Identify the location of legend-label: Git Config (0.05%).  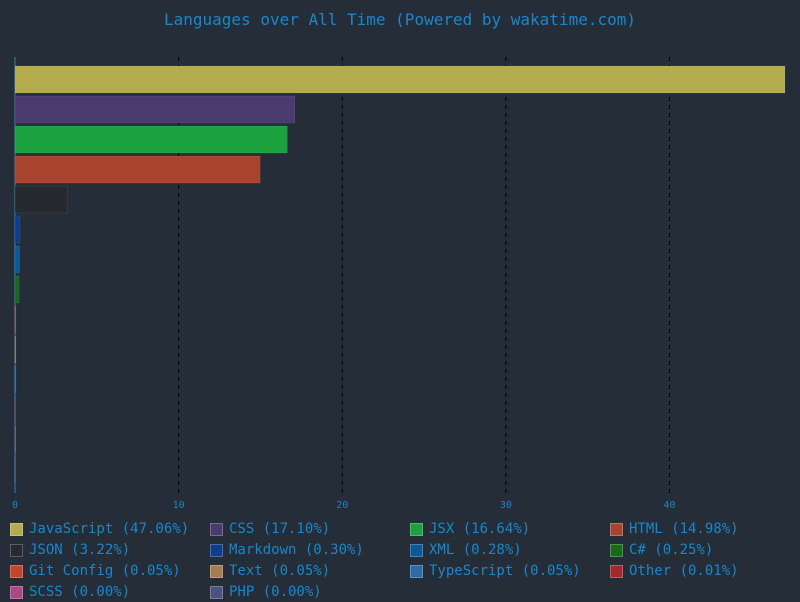
(105, 571).